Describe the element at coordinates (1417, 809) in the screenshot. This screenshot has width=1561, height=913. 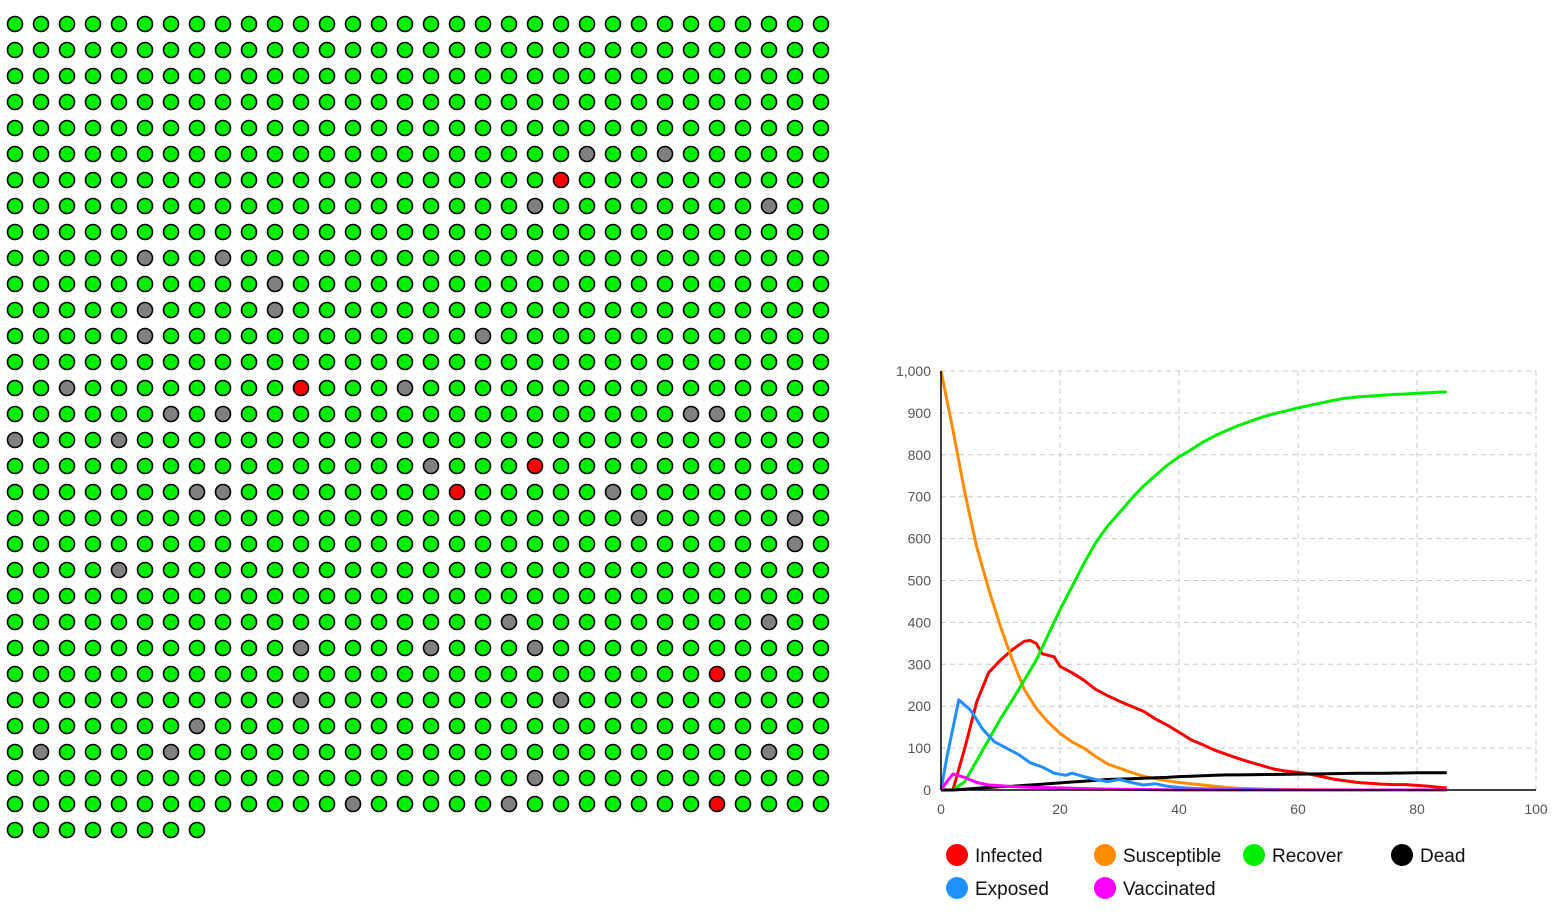
I see `x-tick-label: 80` at that location.